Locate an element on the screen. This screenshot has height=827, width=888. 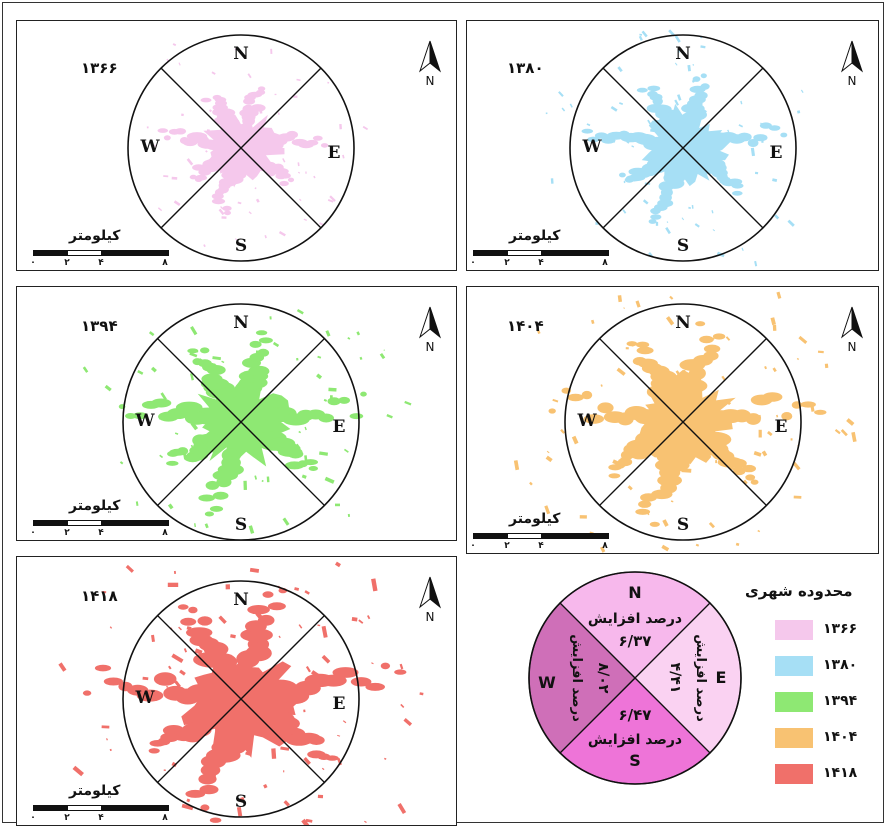
legend-item: ۱۳۸۰ is located at coordinates (825, 666).